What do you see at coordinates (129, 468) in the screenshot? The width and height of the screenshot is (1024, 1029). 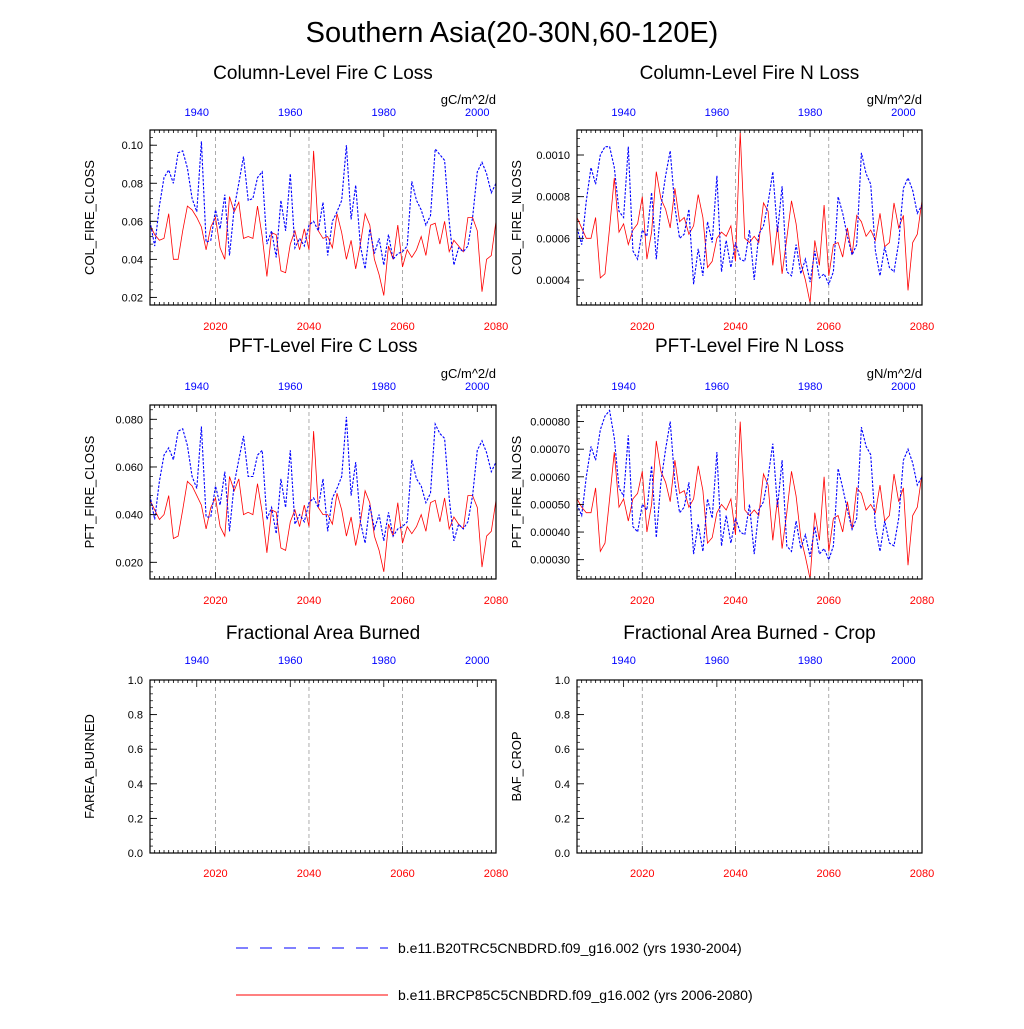 I see `y-tick-label: 0.060` at bounding box center [129, 468].